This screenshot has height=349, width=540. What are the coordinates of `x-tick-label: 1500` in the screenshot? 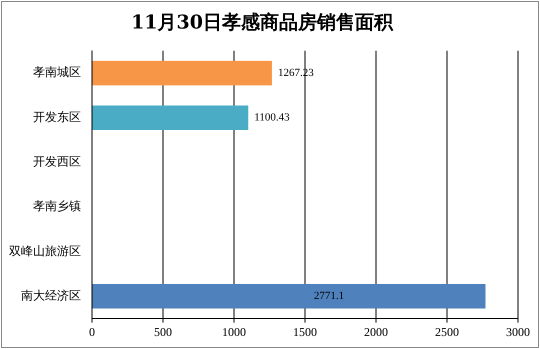 It's located at (305, 331).